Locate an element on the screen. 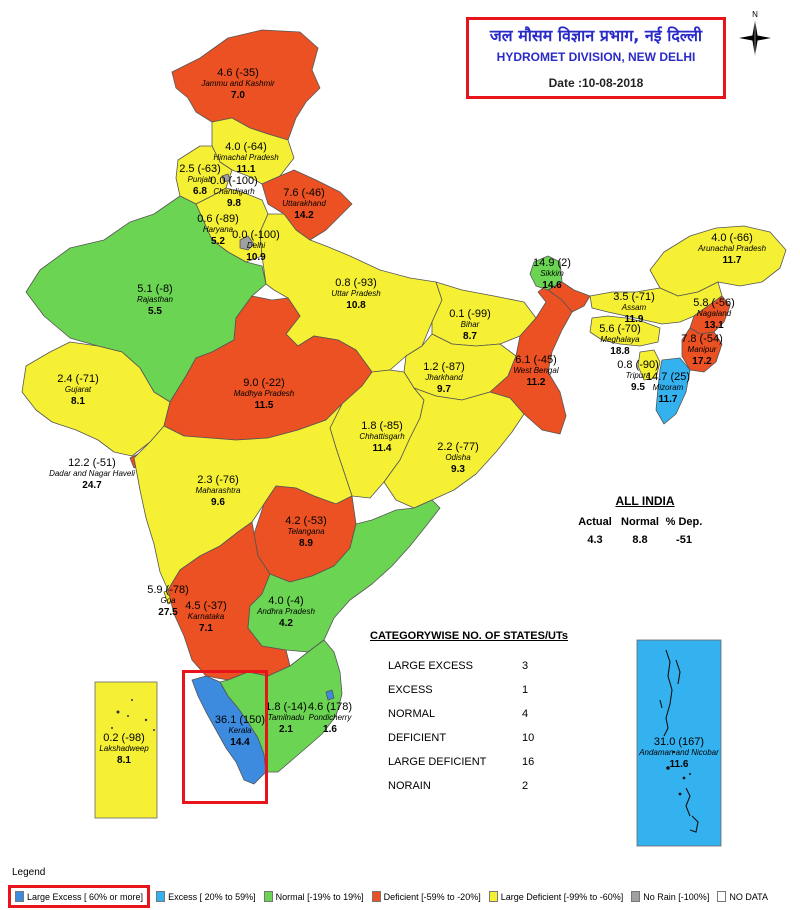  state-ga-value: 5.9 (-78) is located at coordinates (168, 590).